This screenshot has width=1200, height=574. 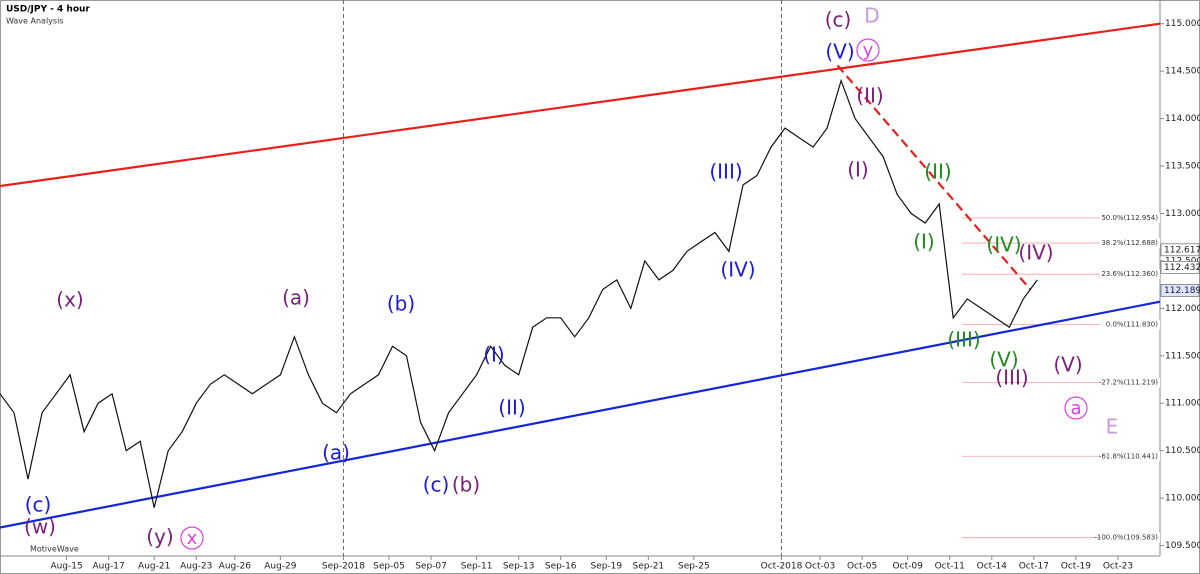 What do you see at coordinates (1076, 567) in the screenshot?
I see `x-tick-label: Oct-19` at bounding box center [1076, 567].